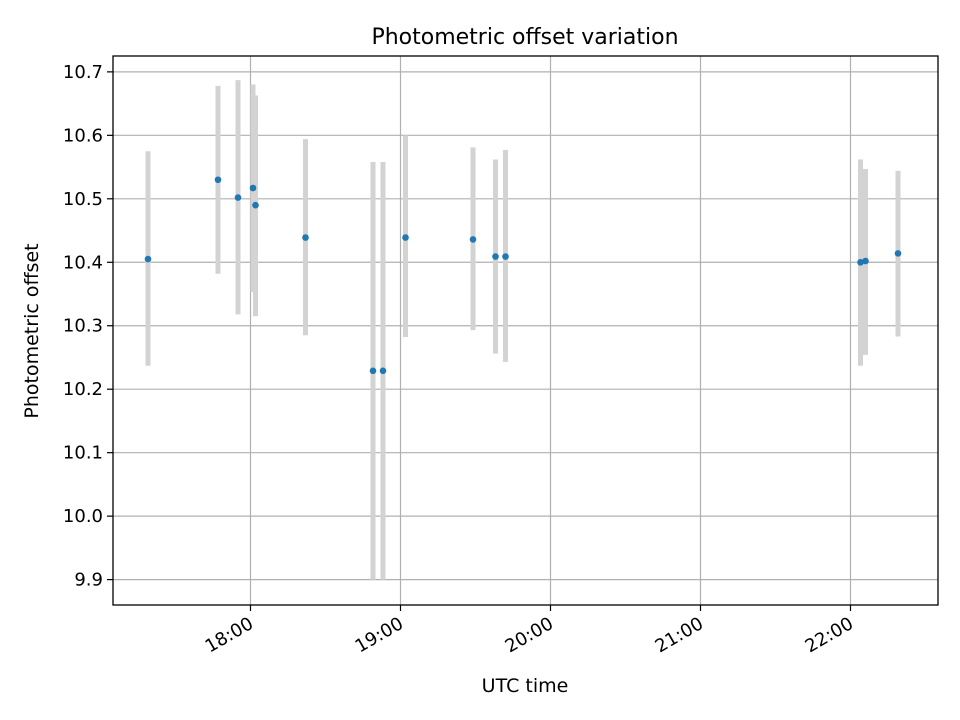 The width and height of the screenshot is (960, 720). What do you see at coordinates (83, 199) in the screenshot?
I see `y-tick-label: 10.5` at bounding box center [83, 199].